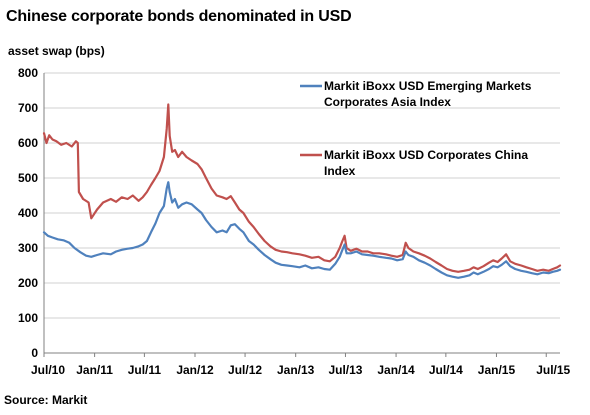 This screenshot has height=415, width=590. What do you see at coordinates (28, 213) in the screenshot?
I see `y-tick-label: 400` at bounding box center [28, 213].